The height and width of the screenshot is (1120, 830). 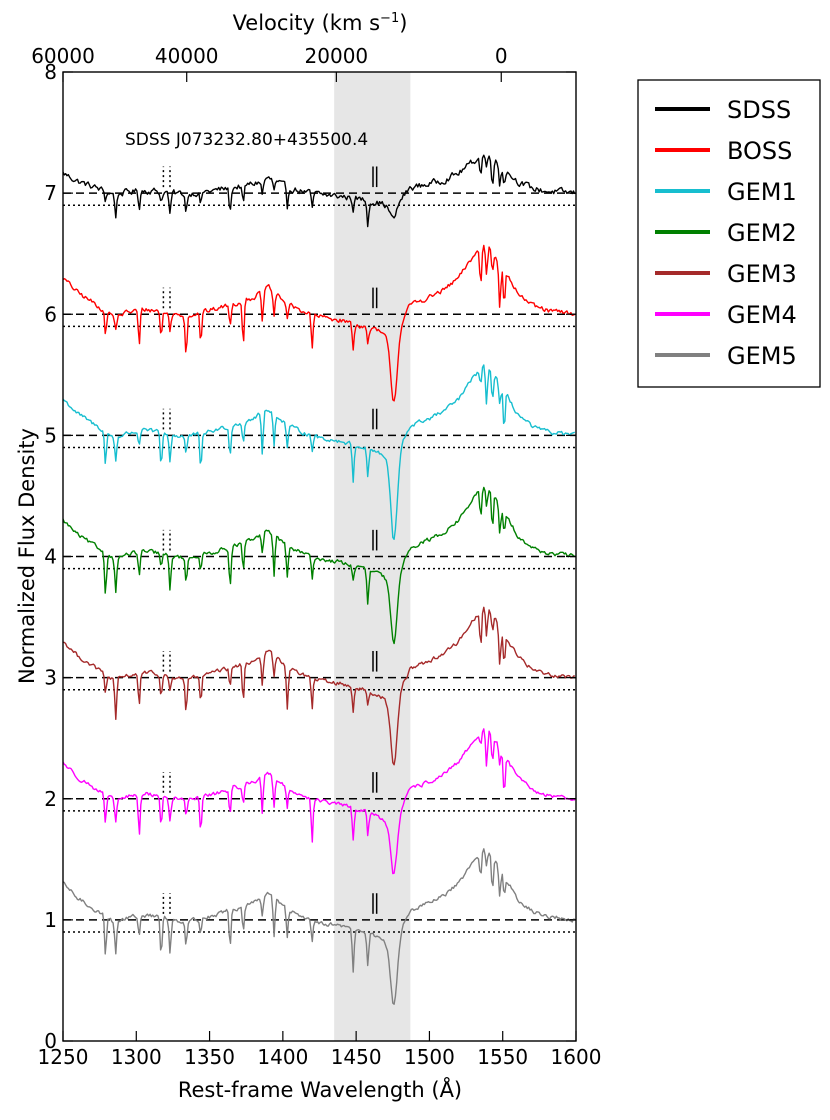 I want to click on x-tick-label: 1300, so click(x=136, y=1057).